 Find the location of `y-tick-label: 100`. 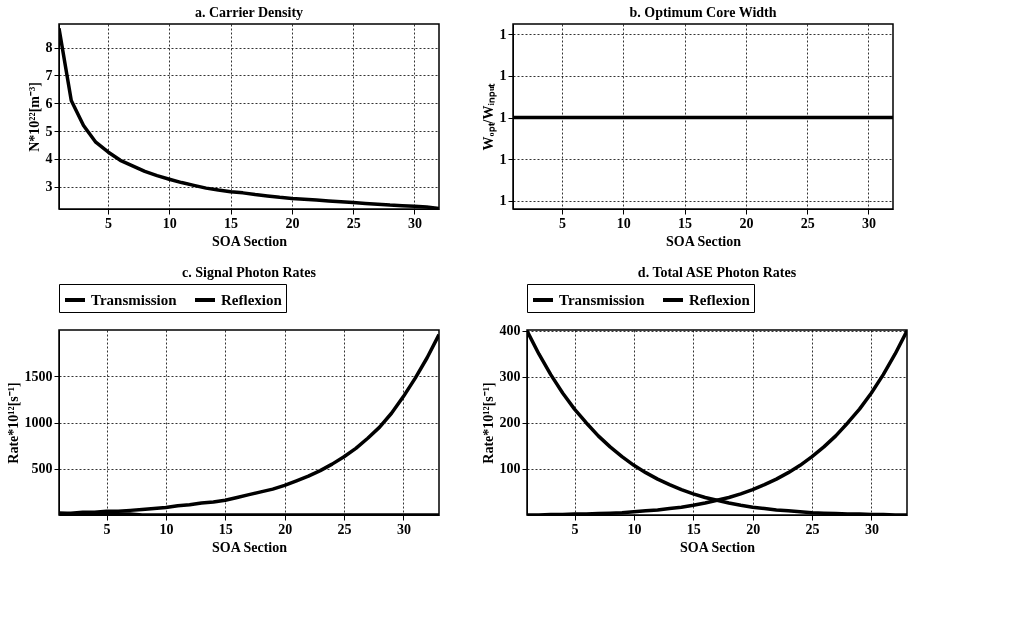

y-tick-label: 100 is located at coordinates (510, 469).